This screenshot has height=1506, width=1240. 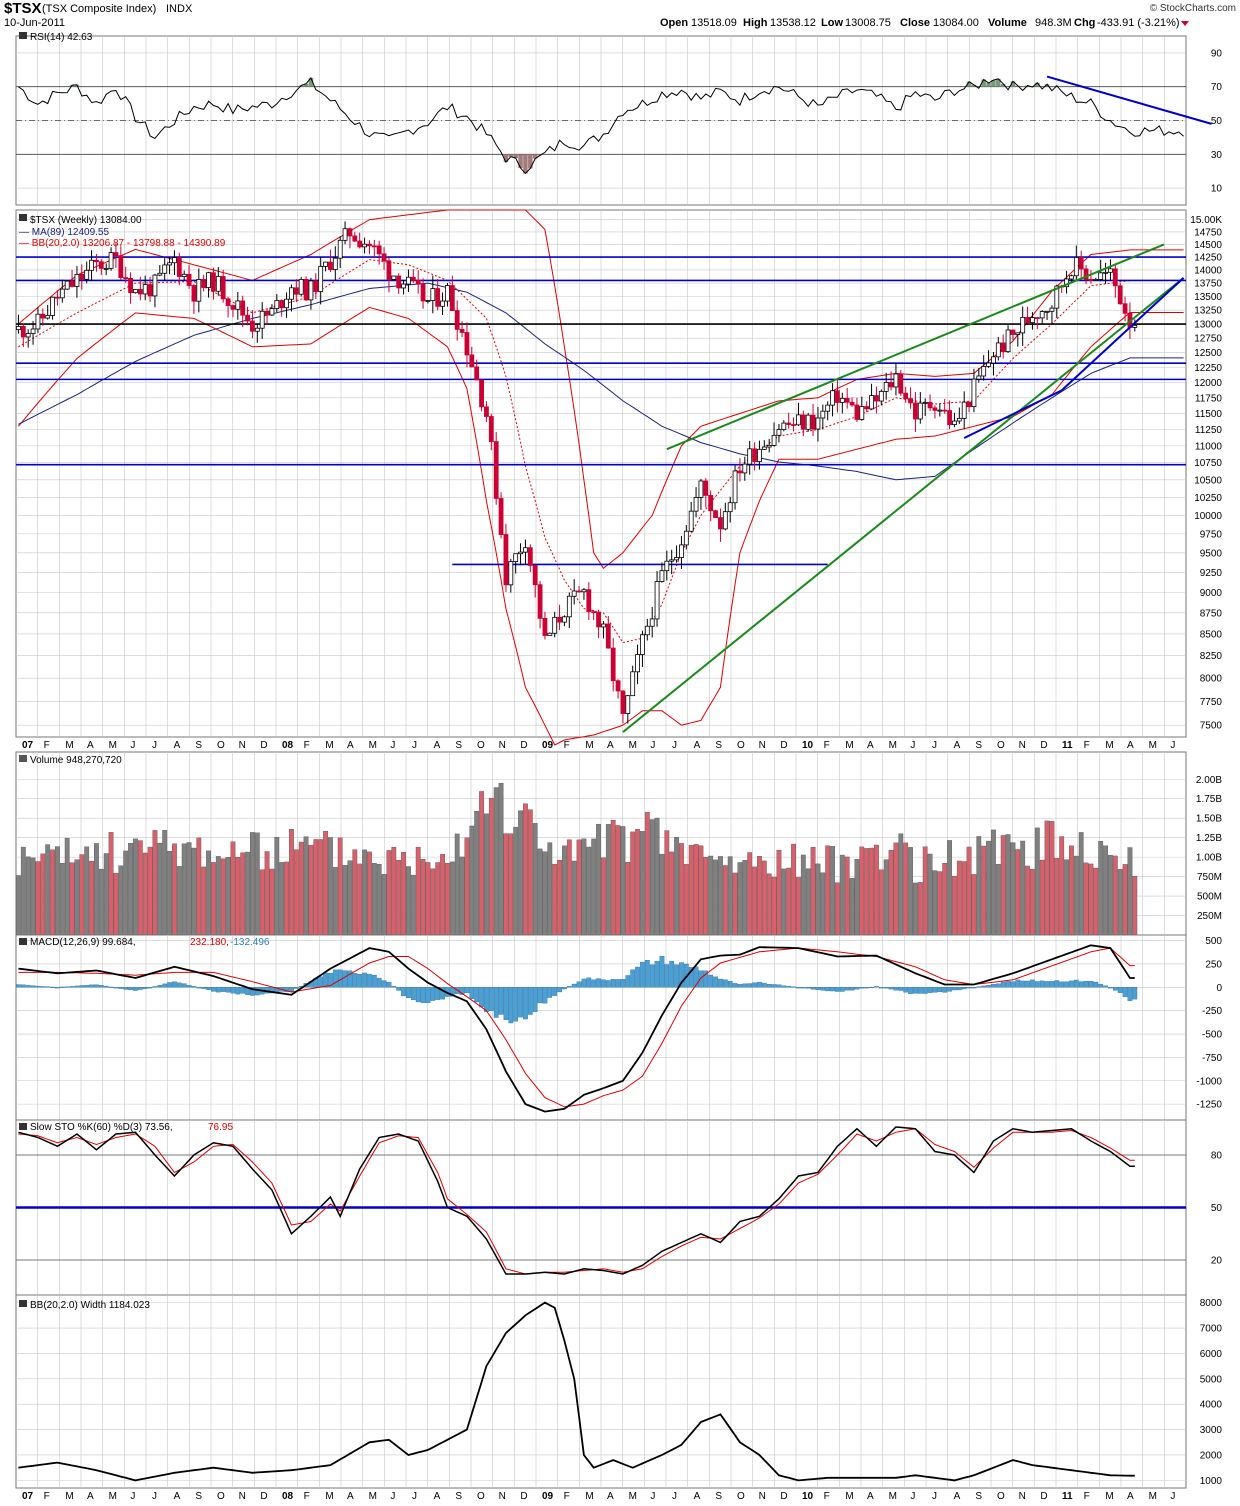 What do you see at coordinates (250, 942) in the screenshot?
I see `macd-legend-histogram: -132.496` at bounding box center [250, 942].